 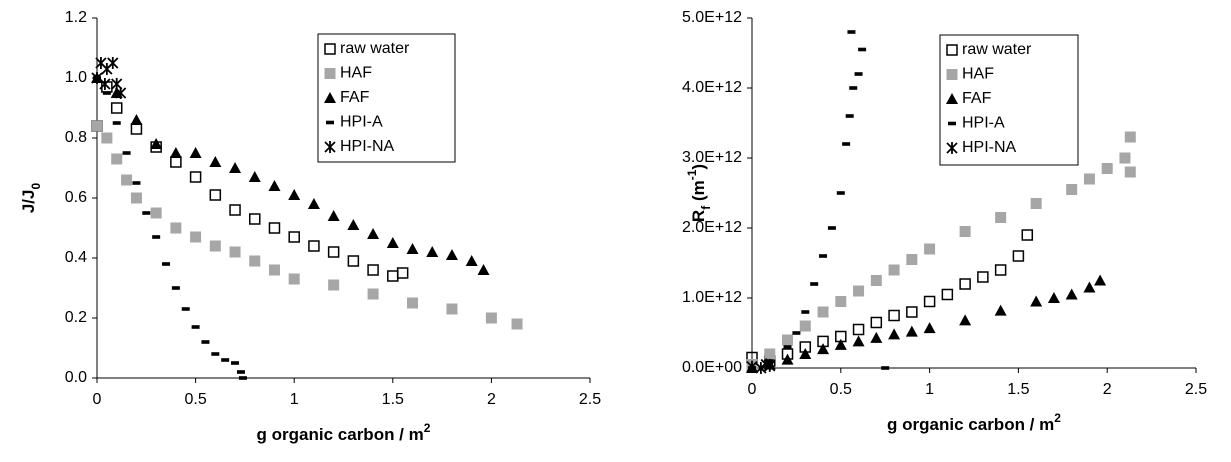 I want to click on y-tick-label: 3.0E+12, so click(x=712, y=157).